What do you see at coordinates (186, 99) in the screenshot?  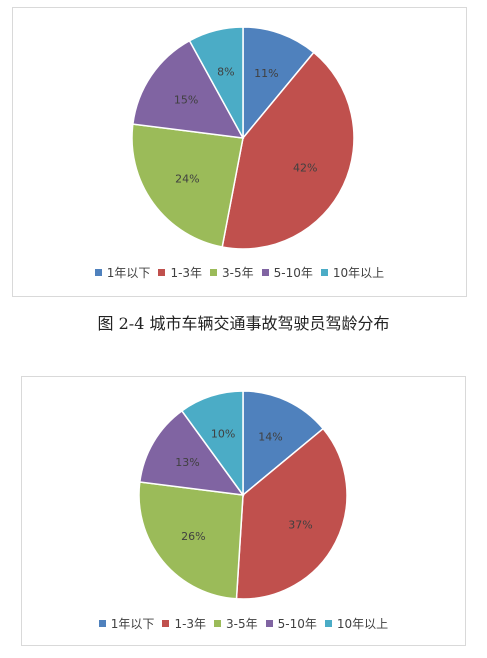 I see `slice-data-label: 15%` at bounding box center [186, 99].